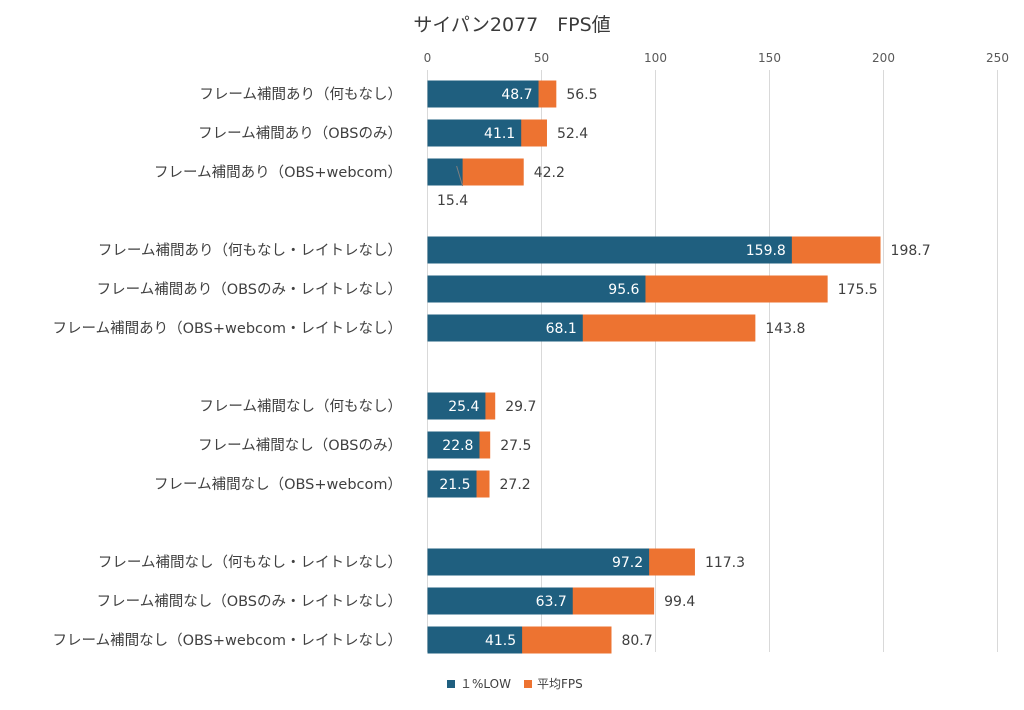  I want to click on data-label-avg-fps: 29.7, so click(520, 407).